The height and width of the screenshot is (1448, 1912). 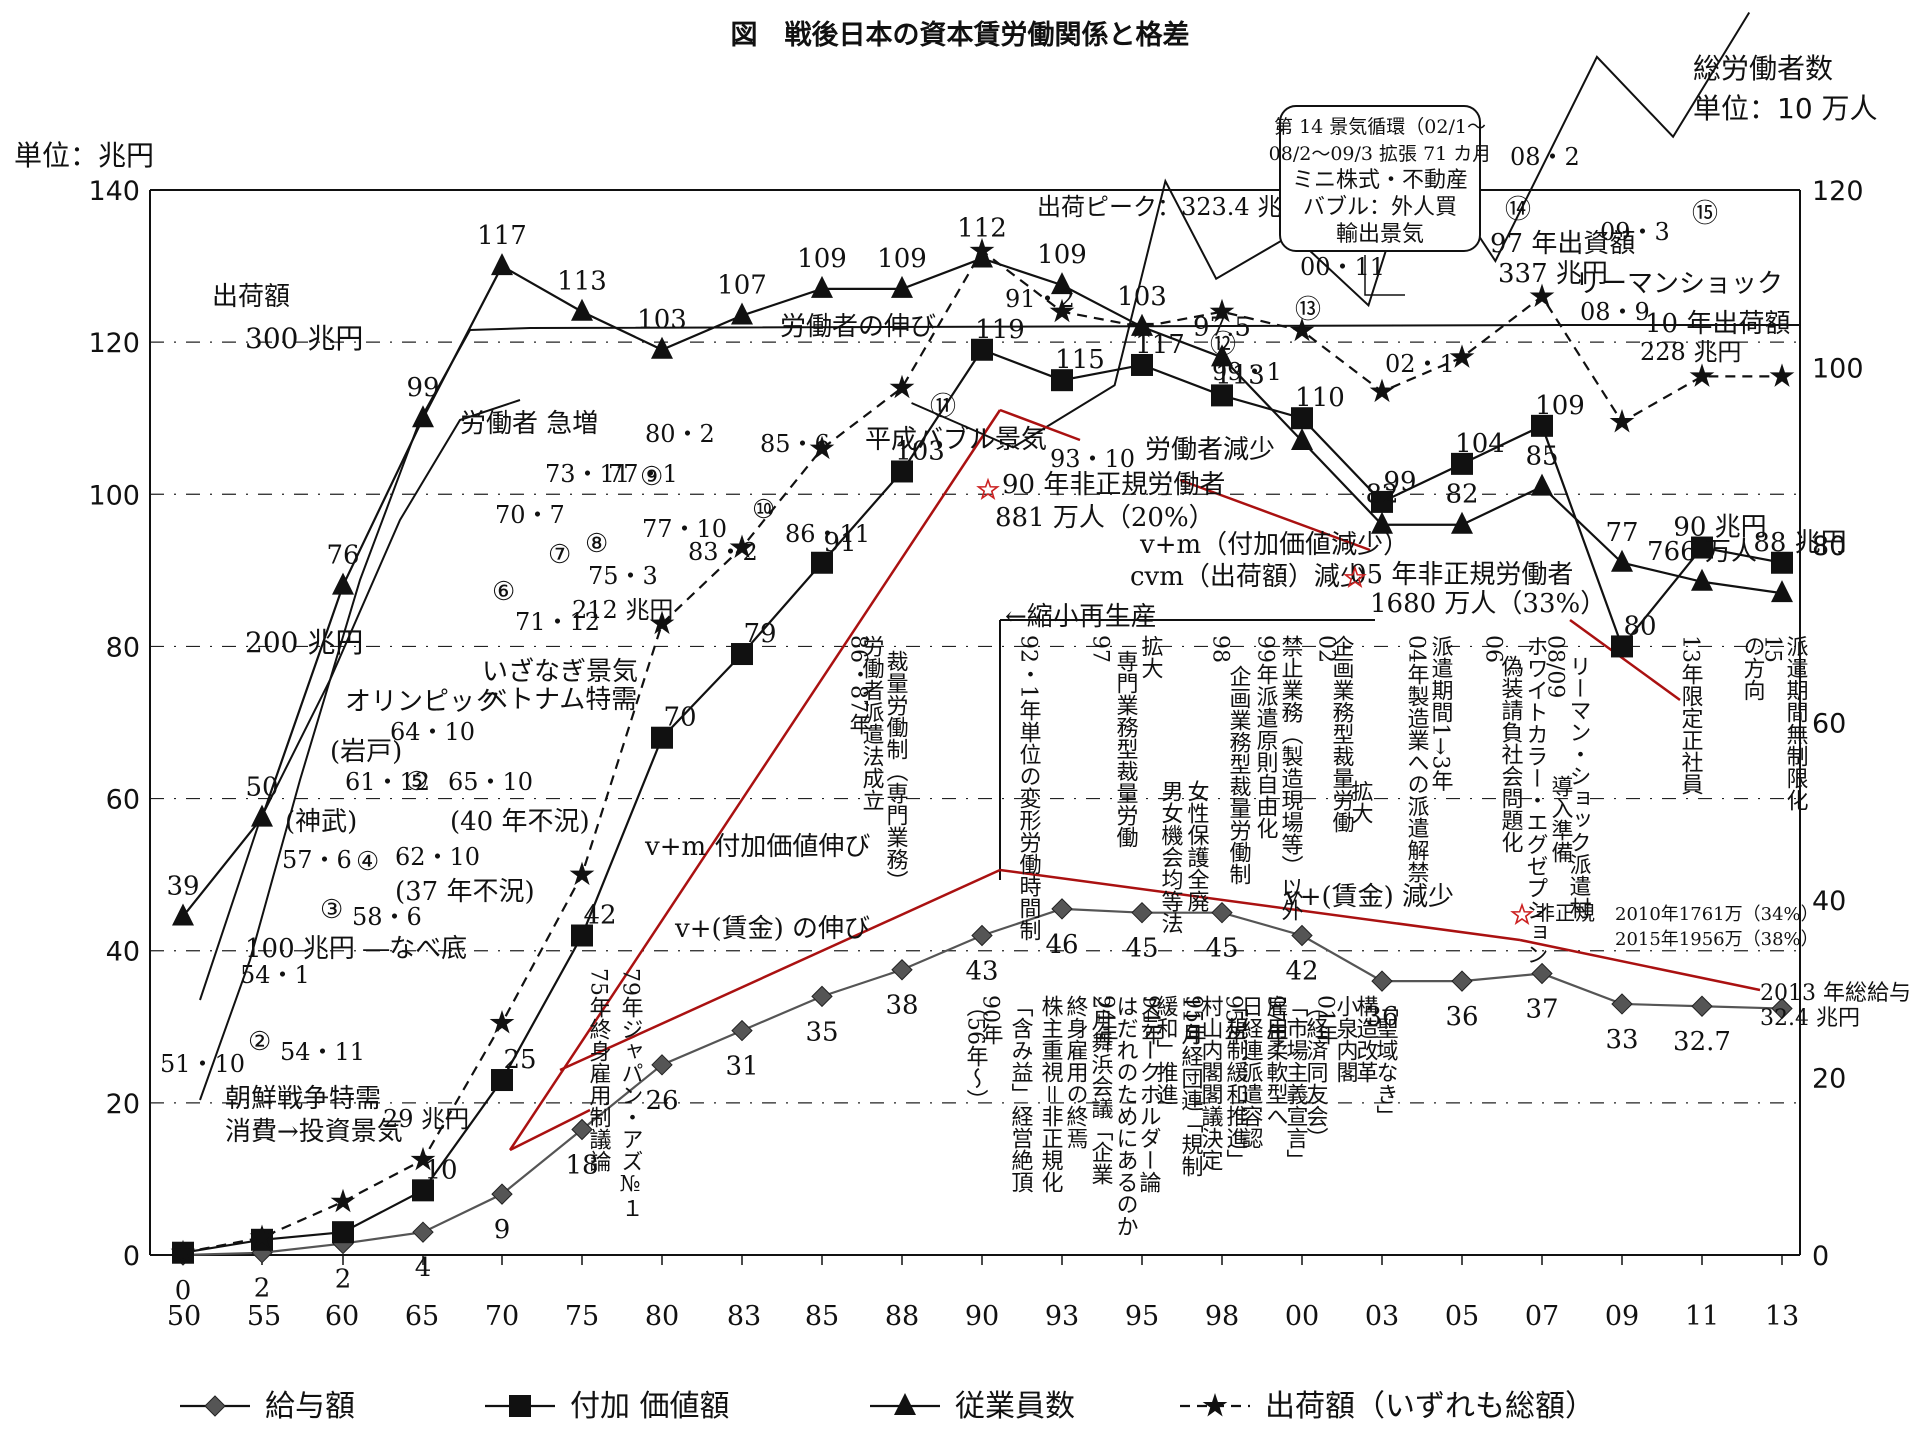 What do you see at coordinates (387, 782) in the screenshot?
I see `date-annotation: 61・12` at bounding box center [387, 782].